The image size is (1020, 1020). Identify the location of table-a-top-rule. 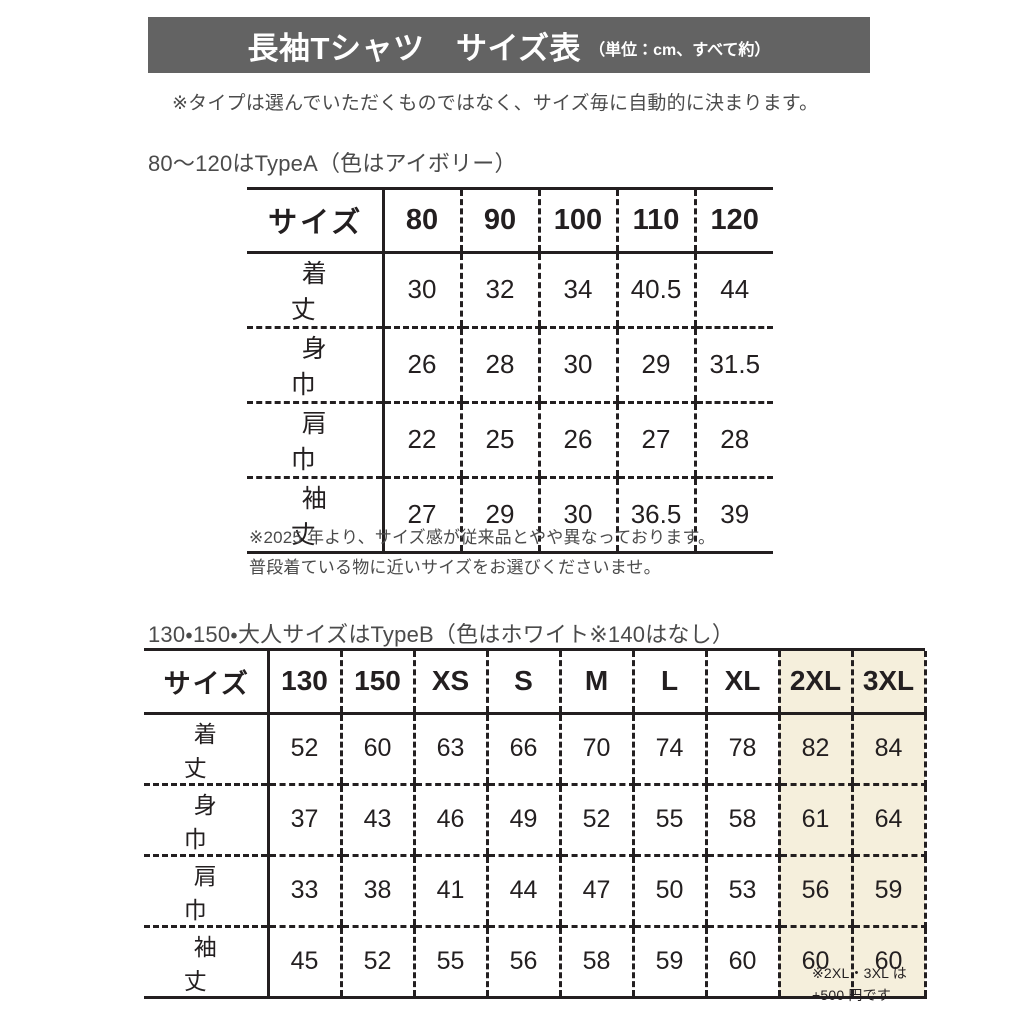
(510, 188).